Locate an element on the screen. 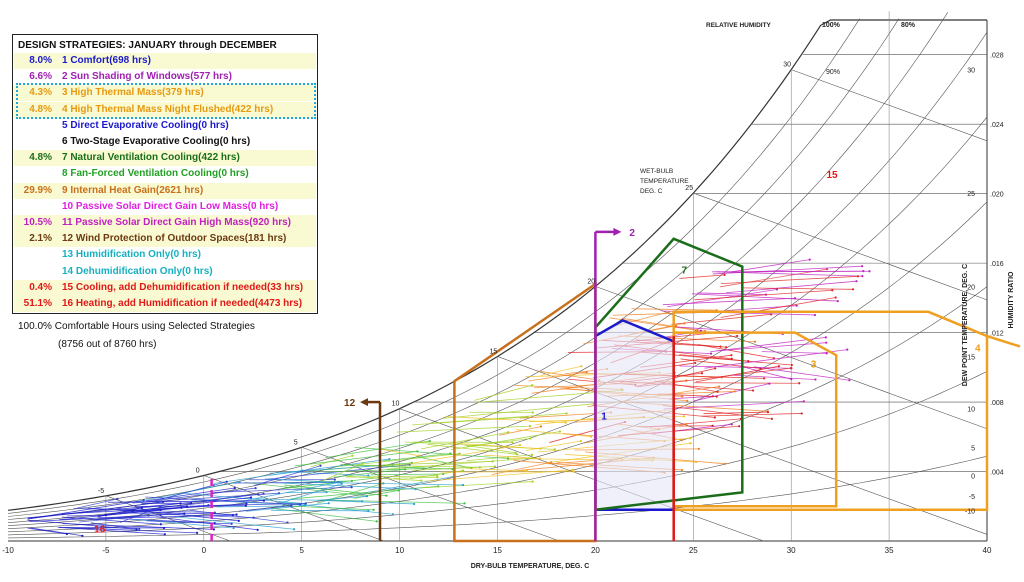 The image size is (1024, 582). x-tick-label: 0 is located at coordinates (204, 550).